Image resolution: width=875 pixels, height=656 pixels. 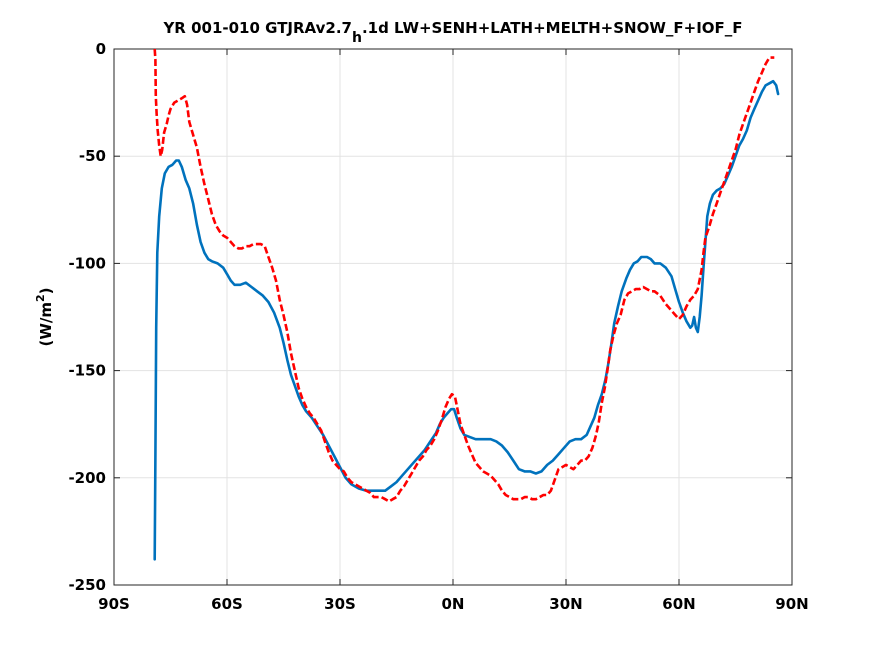 I want to click on y-tick-label: -50, so click(x=92, y=156).